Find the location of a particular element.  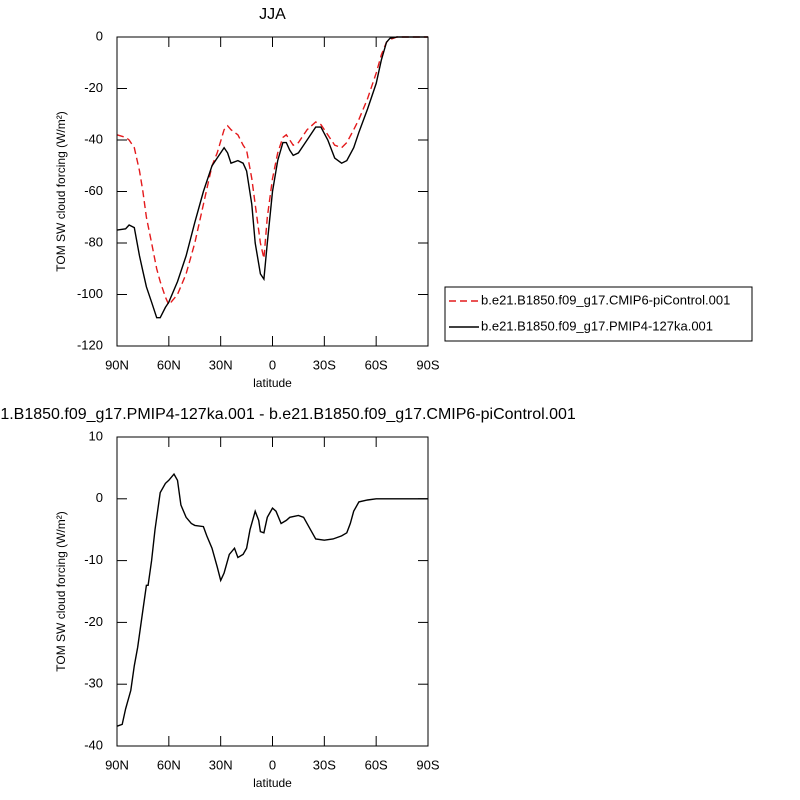

y-tick-label: 10 is located at coordinates (96, 435).